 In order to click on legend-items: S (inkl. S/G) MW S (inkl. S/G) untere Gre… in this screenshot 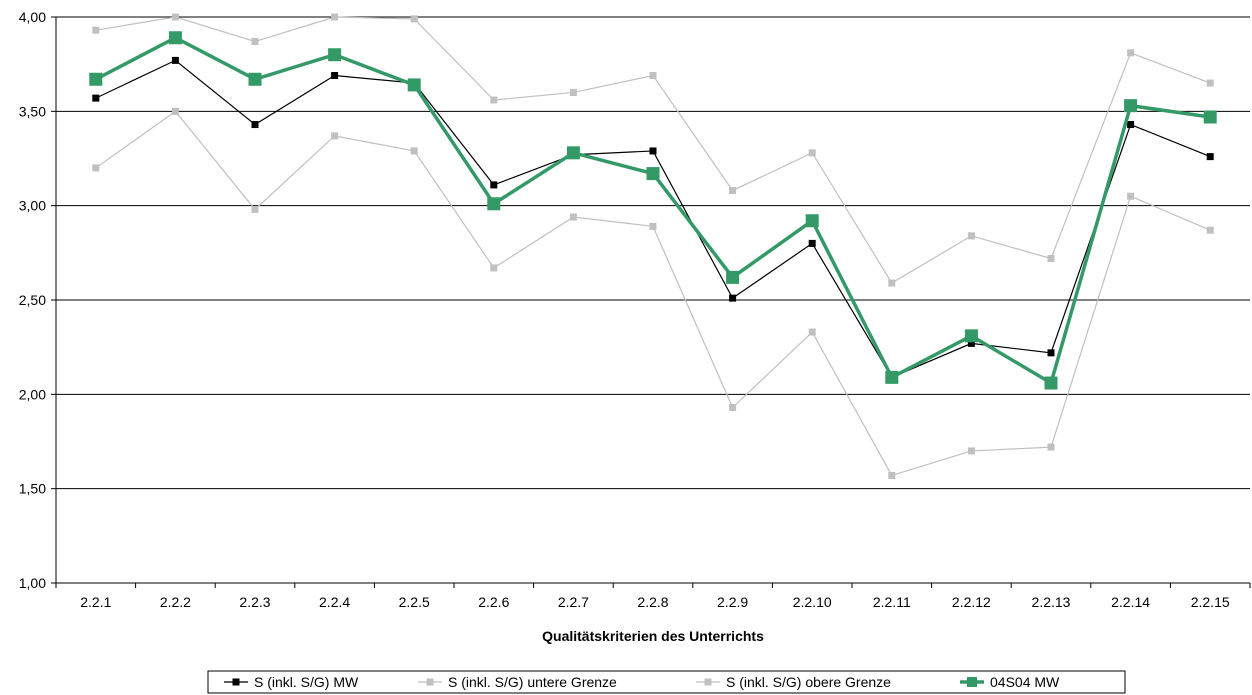, I will do `click(642, 682)`.